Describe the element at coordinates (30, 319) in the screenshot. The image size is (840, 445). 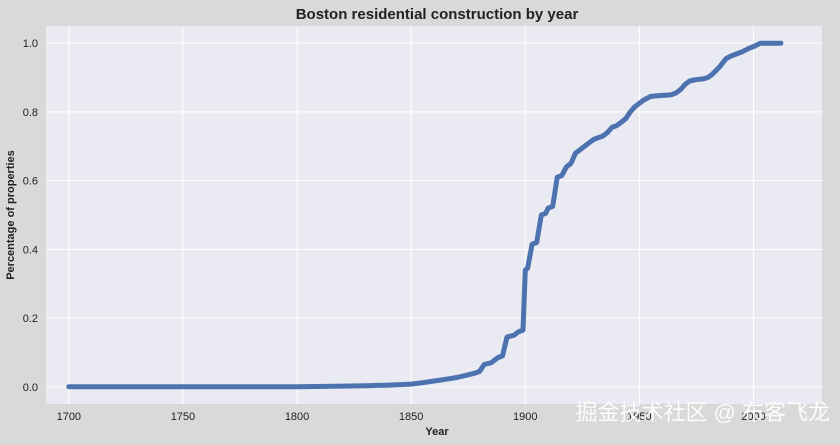
I see `y-tick-label: 0.2` at that location.